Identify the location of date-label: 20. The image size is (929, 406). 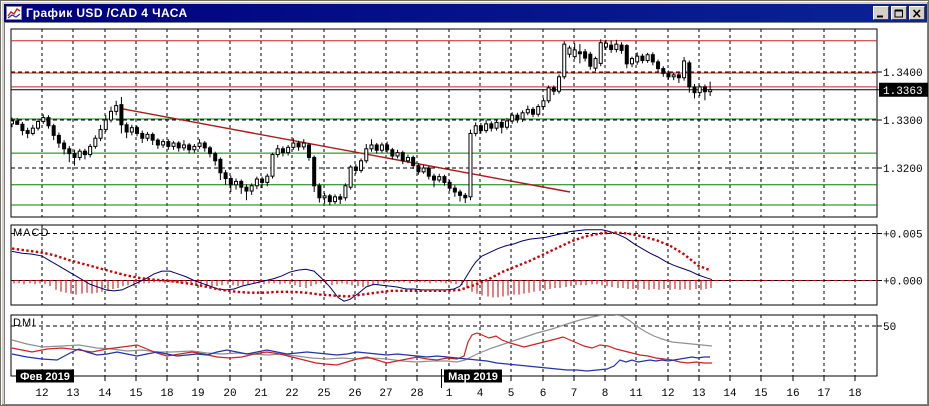
(229, 394).